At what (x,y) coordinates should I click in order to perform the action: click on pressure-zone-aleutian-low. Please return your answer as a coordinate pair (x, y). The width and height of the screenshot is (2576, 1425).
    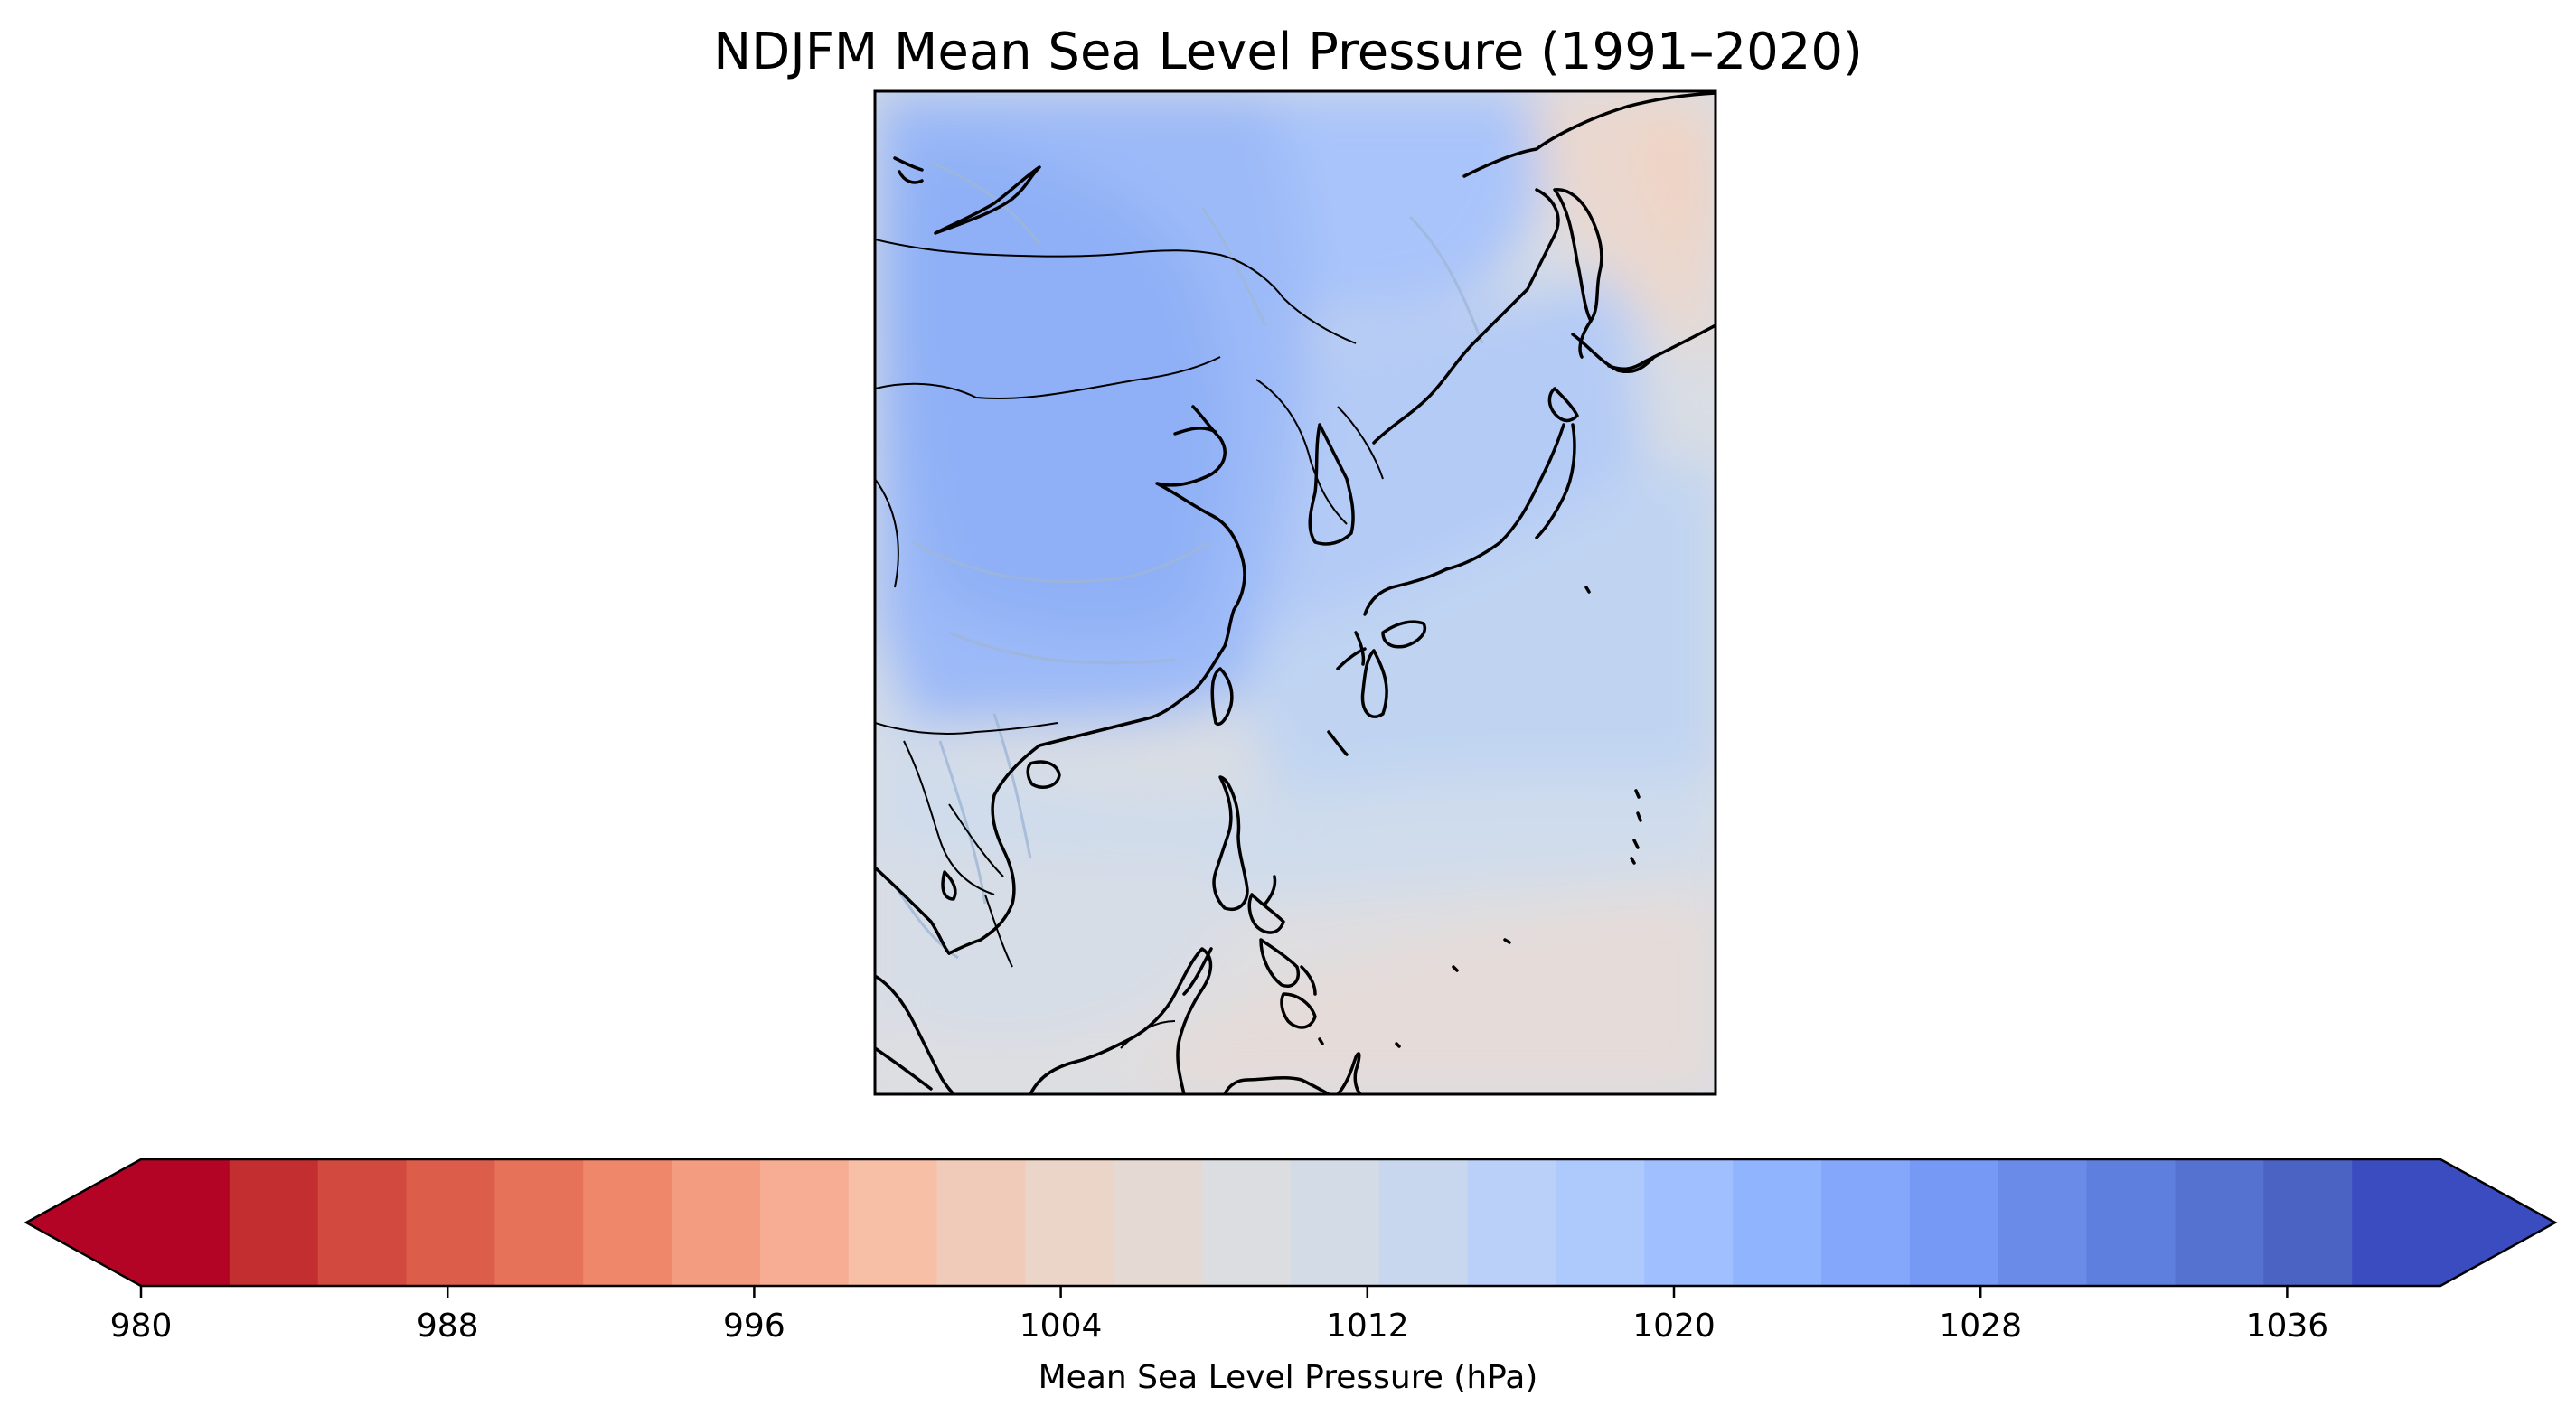
    Looking at the image, I should click on (1679, 189).